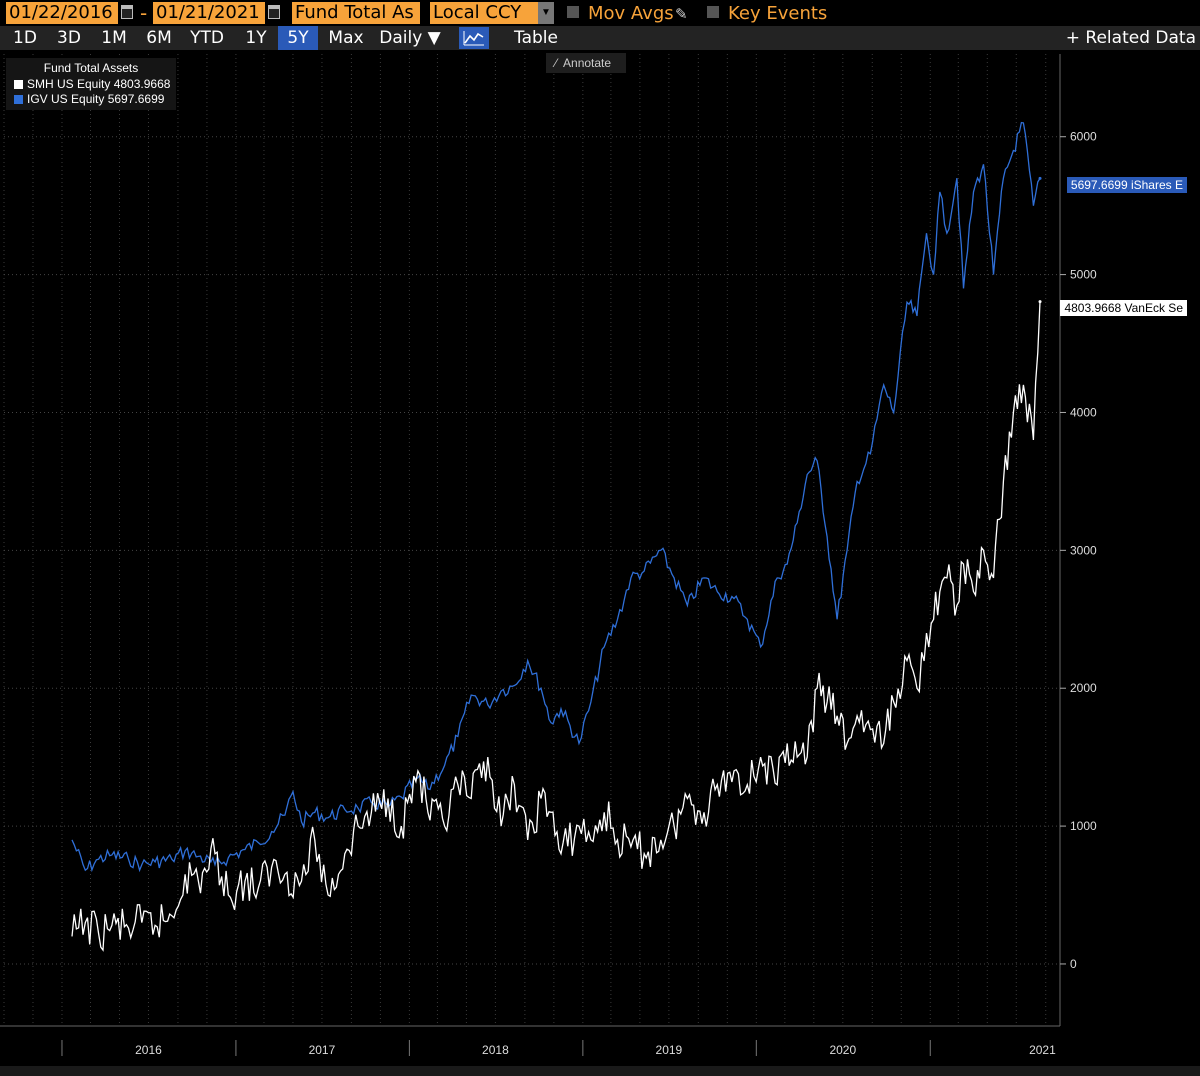 The height and width of the screenshot is (1076, 1200). What do you see at coordinates (484, 13) in the screenshot?
I see `currency-selector: Local CCY` at bounding box center [484, 13].